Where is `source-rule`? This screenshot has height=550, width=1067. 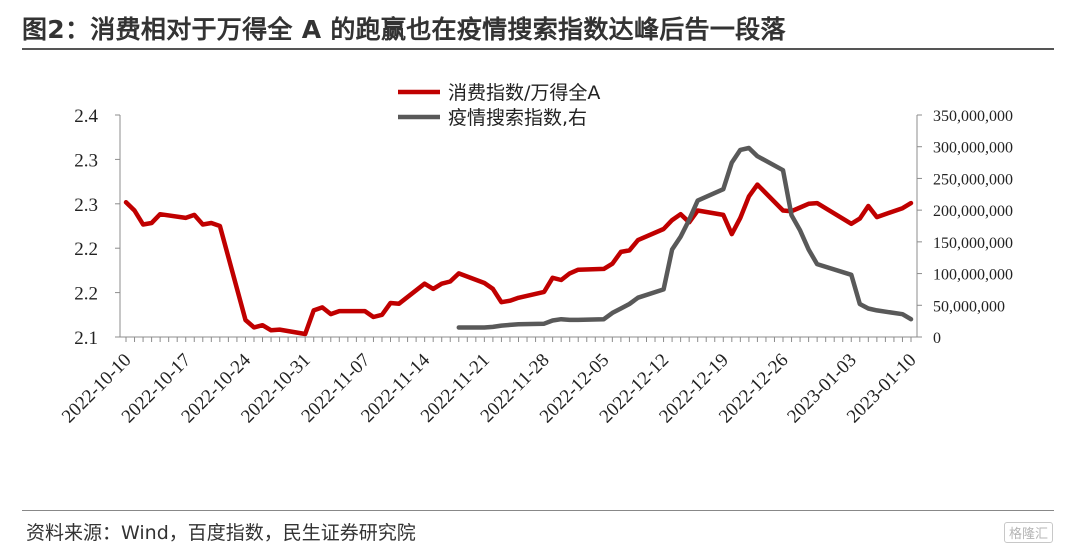
source-rule is located at coordinates (538, 510).